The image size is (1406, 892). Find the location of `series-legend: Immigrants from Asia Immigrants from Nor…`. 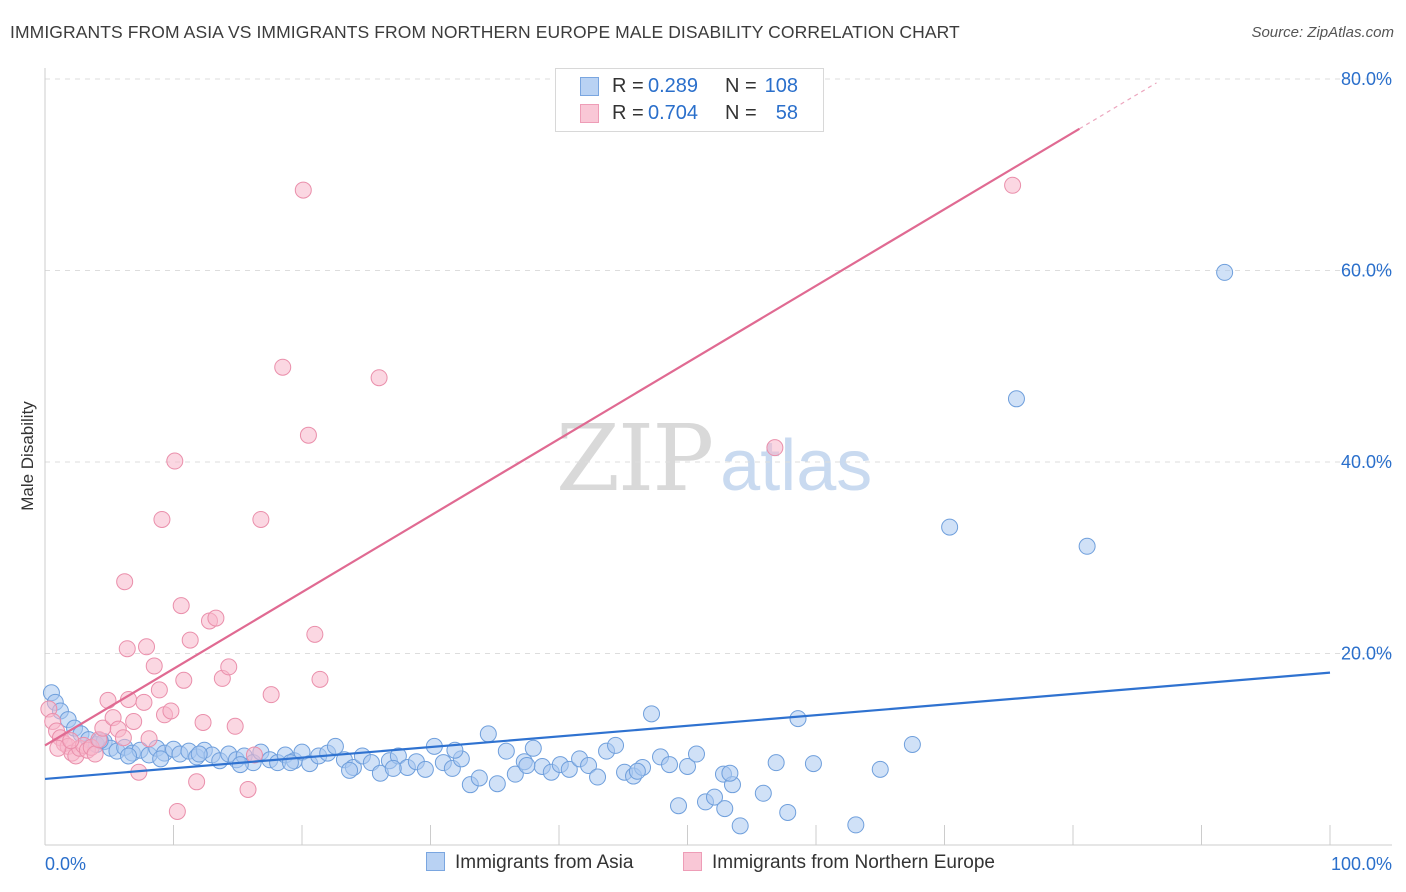

series-legend: Immigrants from Asia Immigrants from Nor… is located at coordinates (703, 865).